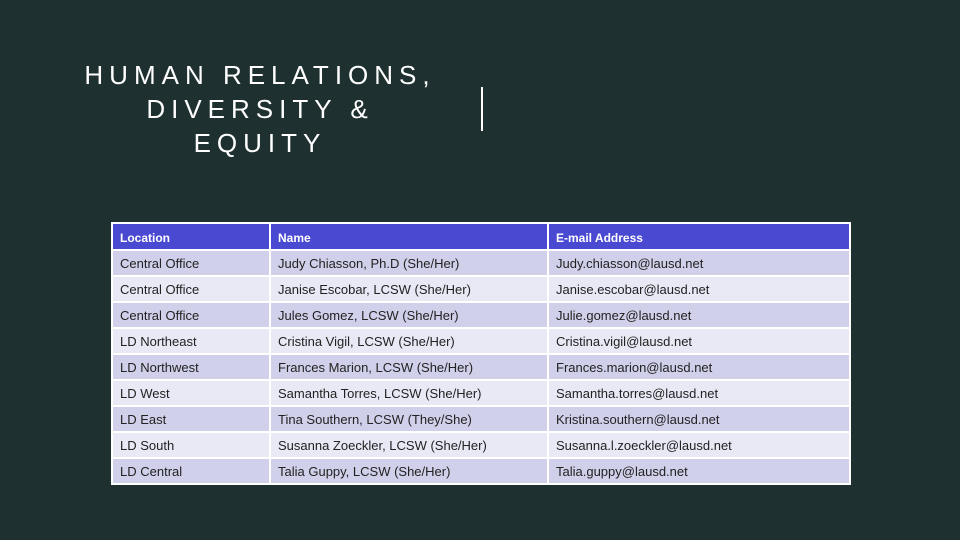  I want to click on cell-name: Samantha Torres, LCSW (She/Her), so click(409, 393).